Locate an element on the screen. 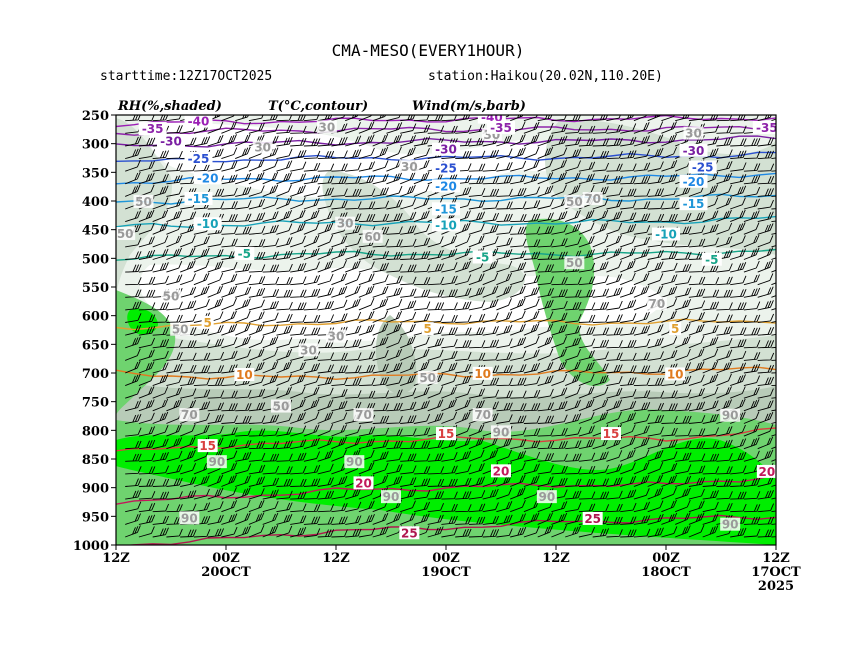 This screenshot has width=856, height=662. y-tick-label: 700 is located at coordinates (95, 374).